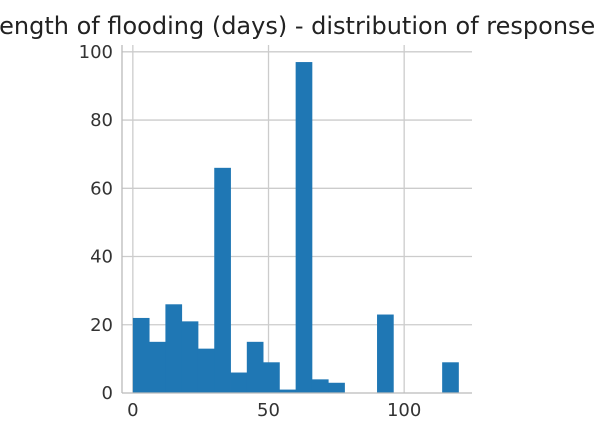 The width and height of the screenshot is (594, 437). Describe the element at coordinates (404, 410) in the screenshot. I see `x-tick-label: 100` at that location.